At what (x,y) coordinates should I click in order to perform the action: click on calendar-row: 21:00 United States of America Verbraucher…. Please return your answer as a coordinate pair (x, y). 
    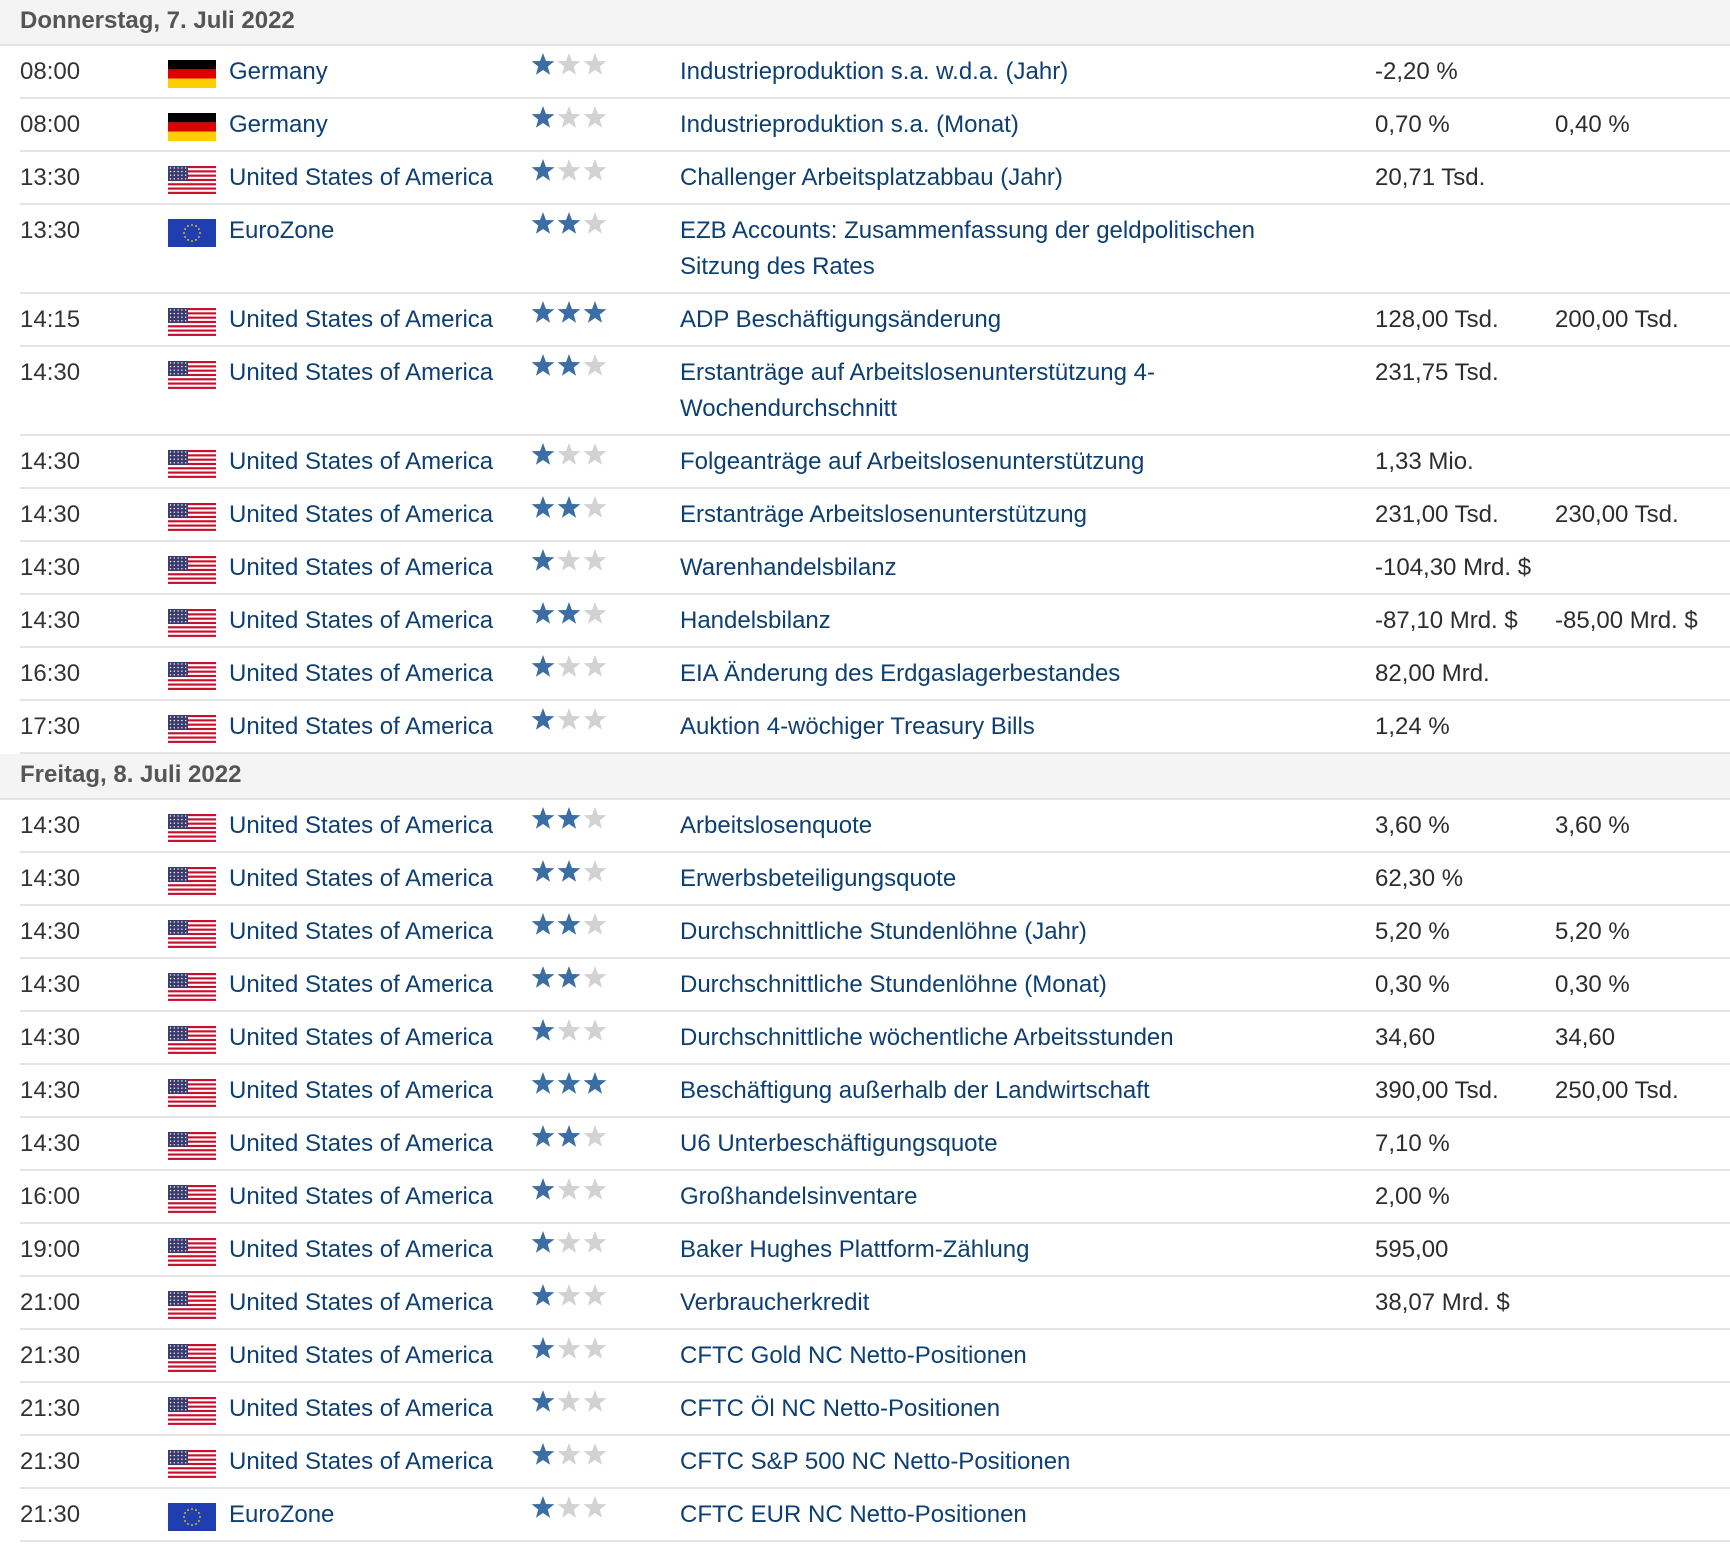
    Looking at the image, I should click on (875, 1303).